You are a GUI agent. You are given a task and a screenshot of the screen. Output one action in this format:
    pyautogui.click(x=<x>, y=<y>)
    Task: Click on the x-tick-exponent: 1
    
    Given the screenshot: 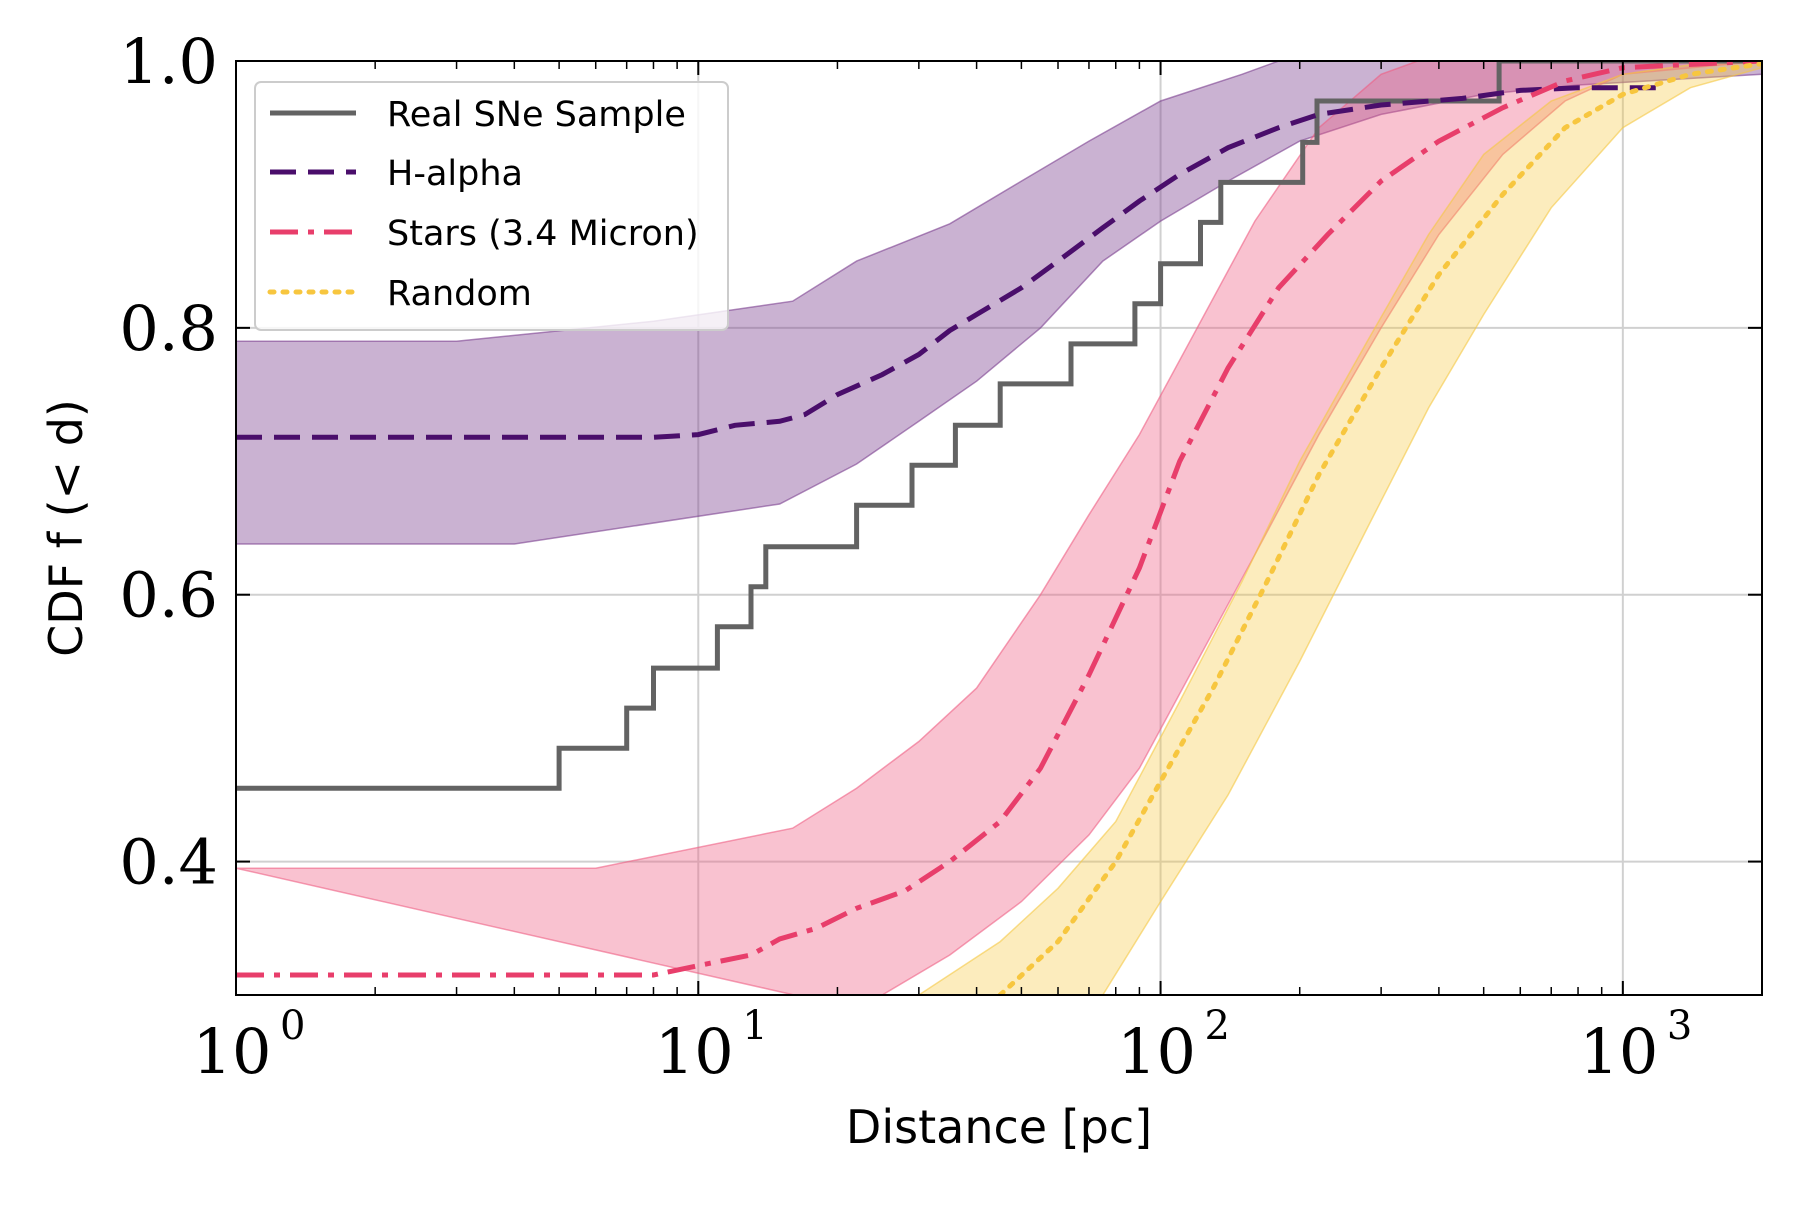 What is the action you would take?
    pyautogui.click(x=754, y=1026)
    